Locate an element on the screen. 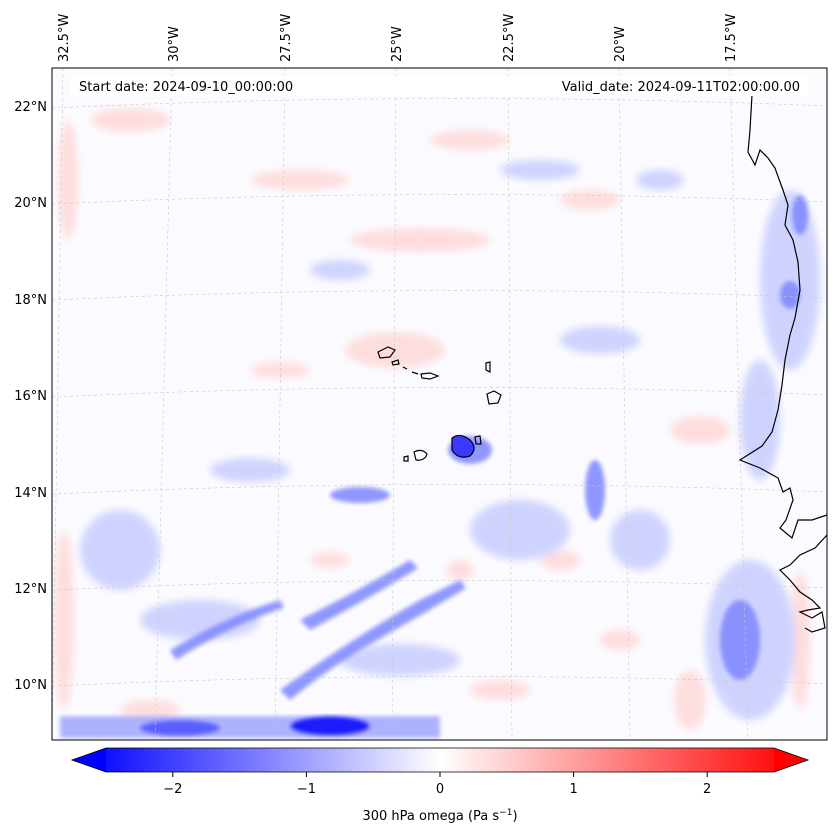 The height and width of the screenshot is (839, 837). lon-label: 22.5°W is located at coordinates (509, 38).